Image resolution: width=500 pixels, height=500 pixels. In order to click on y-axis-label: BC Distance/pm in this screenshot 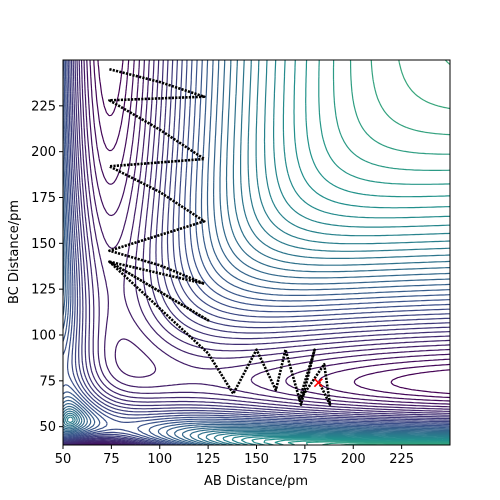, I will do `click(14, 252)`.